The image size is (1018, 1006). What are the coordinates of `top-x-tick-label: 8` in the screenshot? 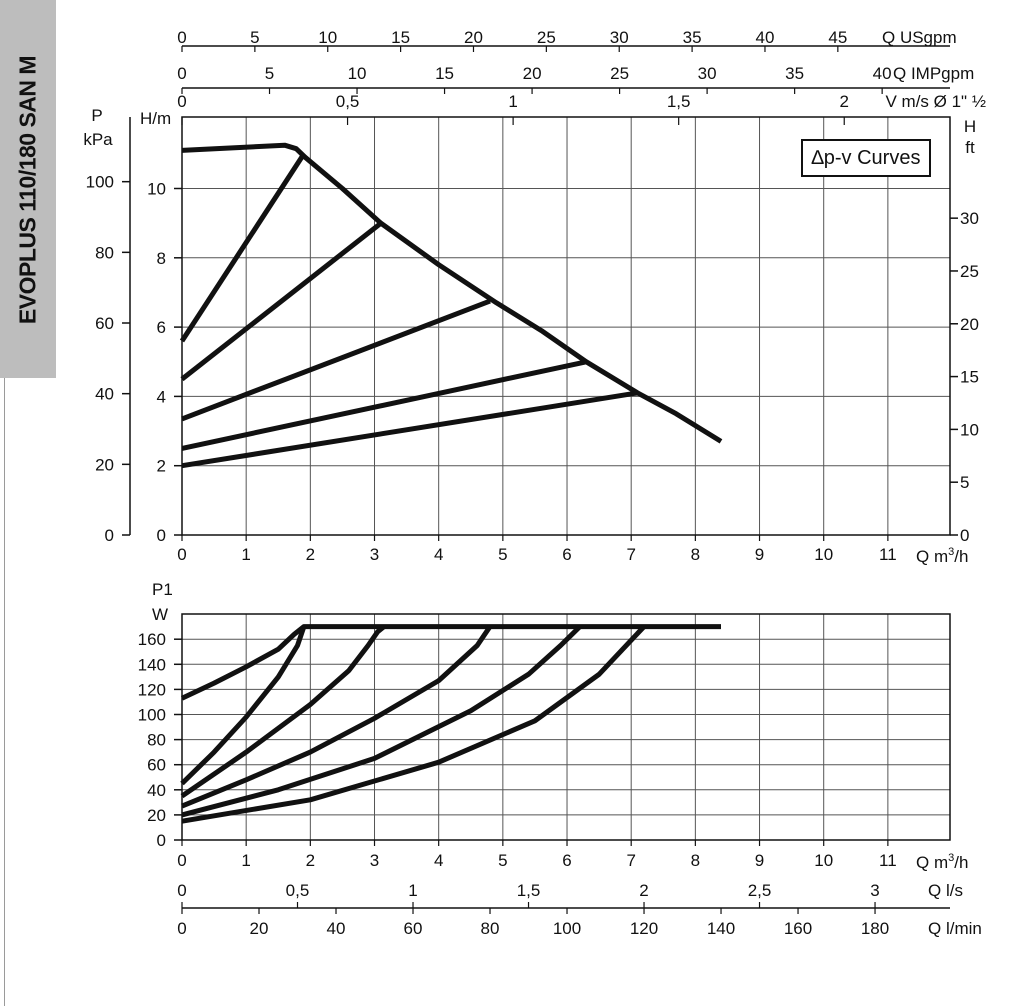 It's located at (695, 554).